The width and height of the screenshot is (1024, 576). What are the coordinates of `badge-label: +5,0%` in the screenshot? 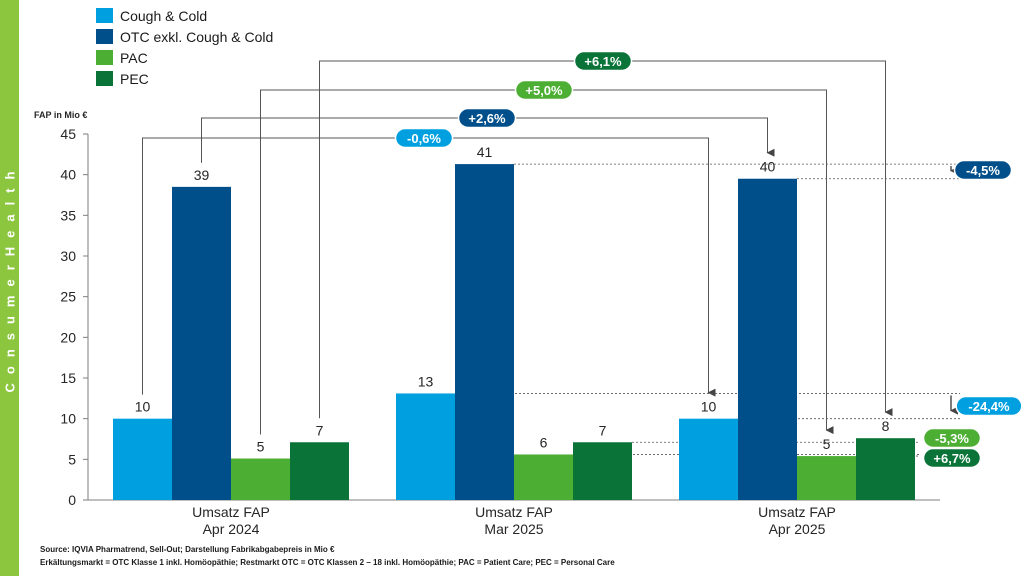 It's located at (544, 90).